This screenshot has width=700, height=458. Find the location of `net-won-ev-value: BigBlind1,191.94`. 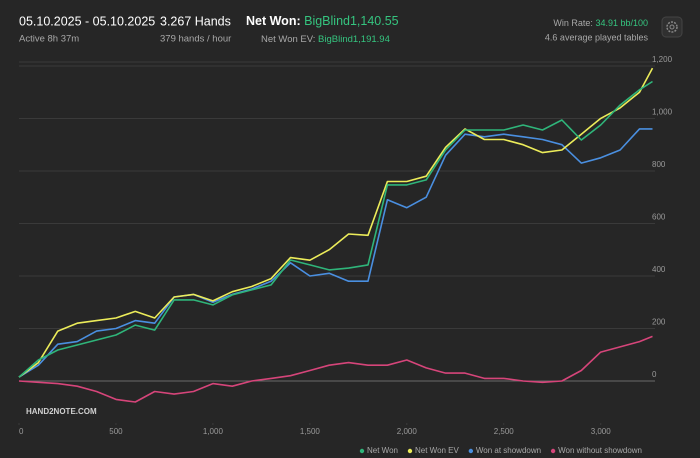

net-won-ev-value: BigBlind1,191.94 is located at coordinates (354, 39).